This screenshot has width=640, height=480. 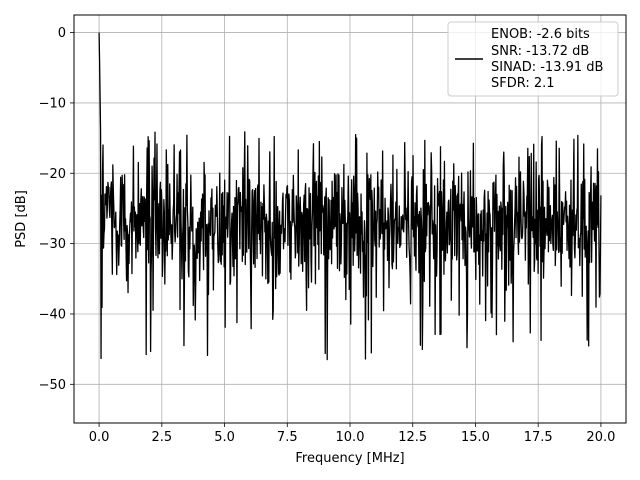 What do you see at coordinates (52, 103) in the screenshot?
I see `y-tick-label: −10` at bounding box center [52, 103].